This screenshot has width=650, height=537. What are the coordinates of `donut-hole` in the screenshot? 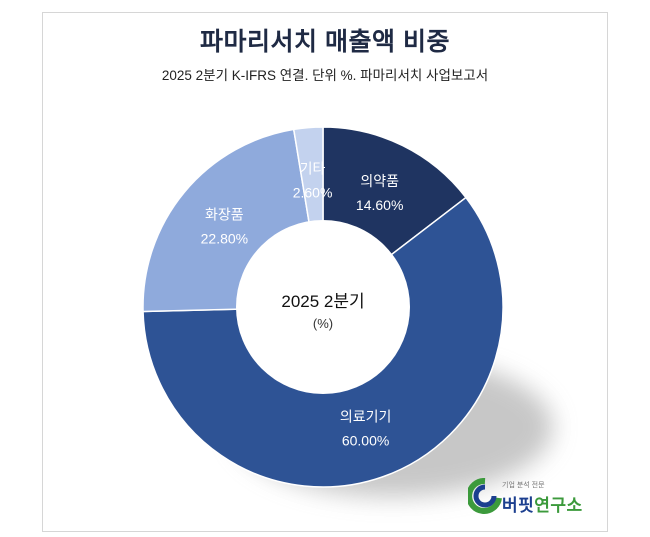 It's located at (323, 307).